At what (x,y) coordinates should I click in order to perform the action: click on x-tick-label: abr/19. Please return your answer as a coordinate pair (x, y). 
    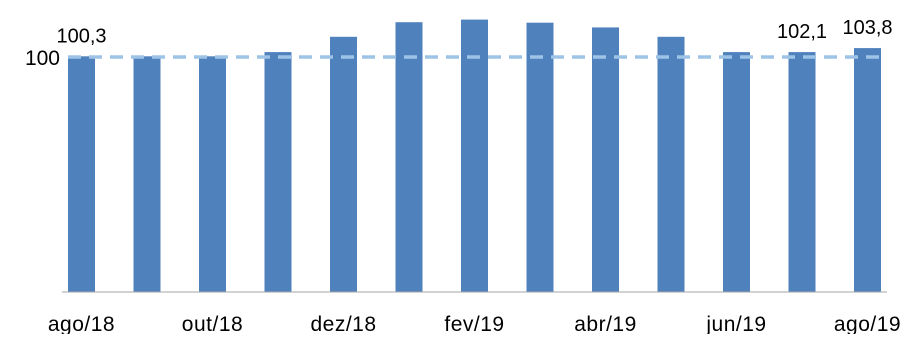
    Looking at the image, I should click on (605, 323).